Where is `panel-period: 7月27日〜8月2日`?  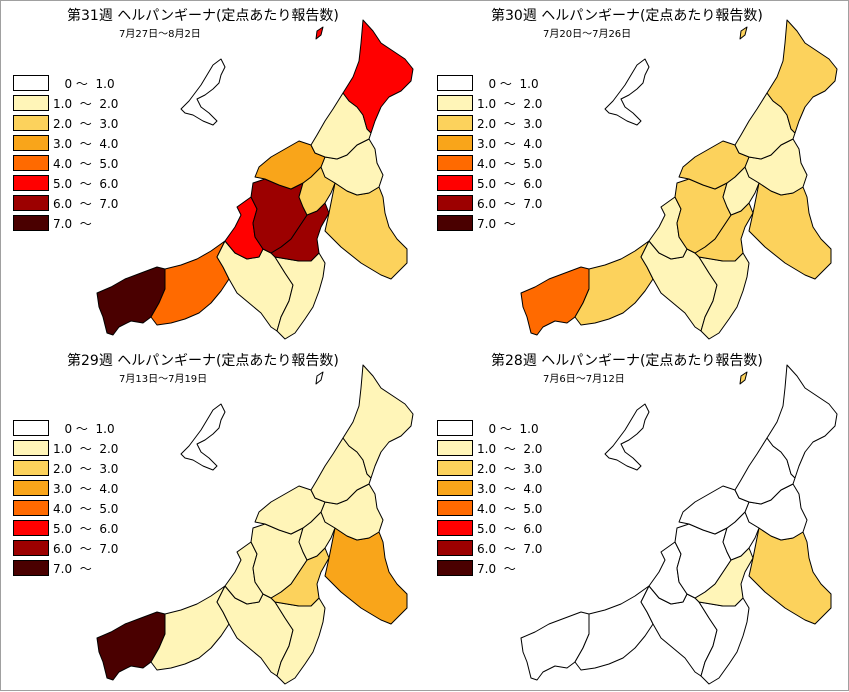
panel-period: 7月27日〜8月2日 is located at coordinates (160, 34).